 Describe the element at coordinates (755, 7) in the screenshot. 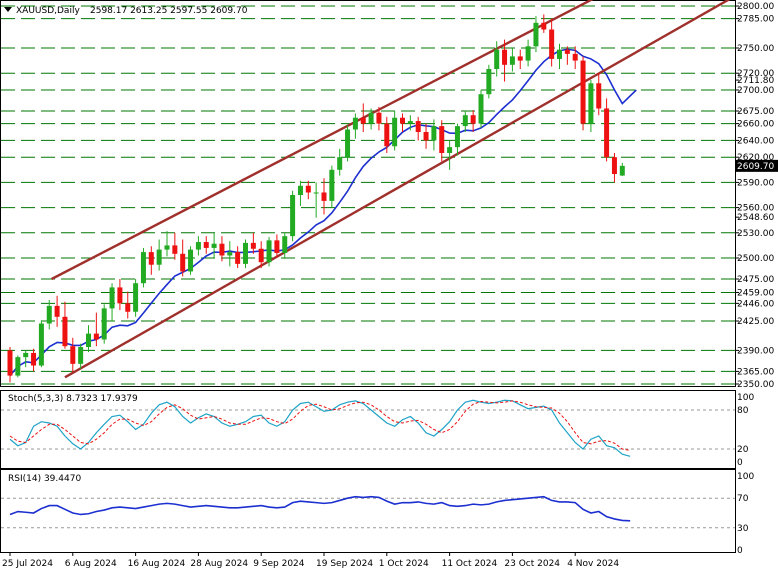

I see `price-axis-label: 2800.00` at that location.